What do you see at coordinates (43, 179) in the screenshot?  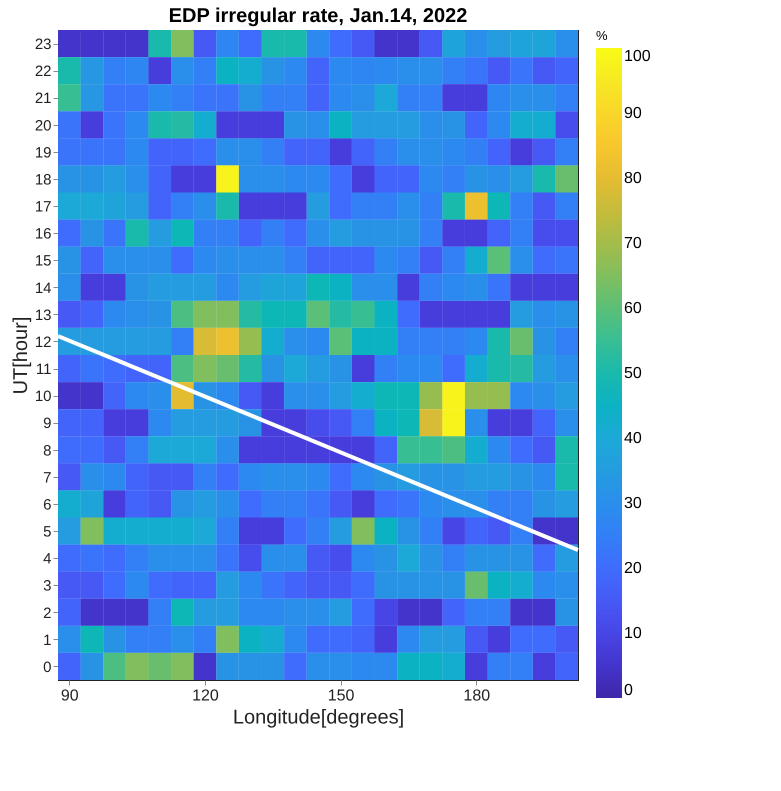 I see `y-tick-label: 18` at bounding box center [43, 179].